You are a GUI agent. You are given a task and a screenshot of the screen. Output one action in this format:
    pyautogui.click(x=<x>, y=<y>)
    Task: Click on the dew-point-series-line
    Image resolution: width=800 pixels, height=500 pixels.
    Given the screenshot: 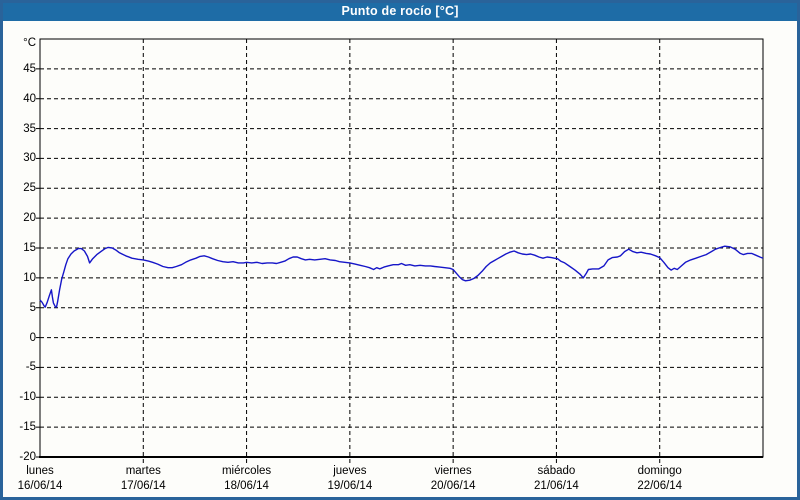 What is the action you would take?
    pyautogui.click(x=401, y=276)
    